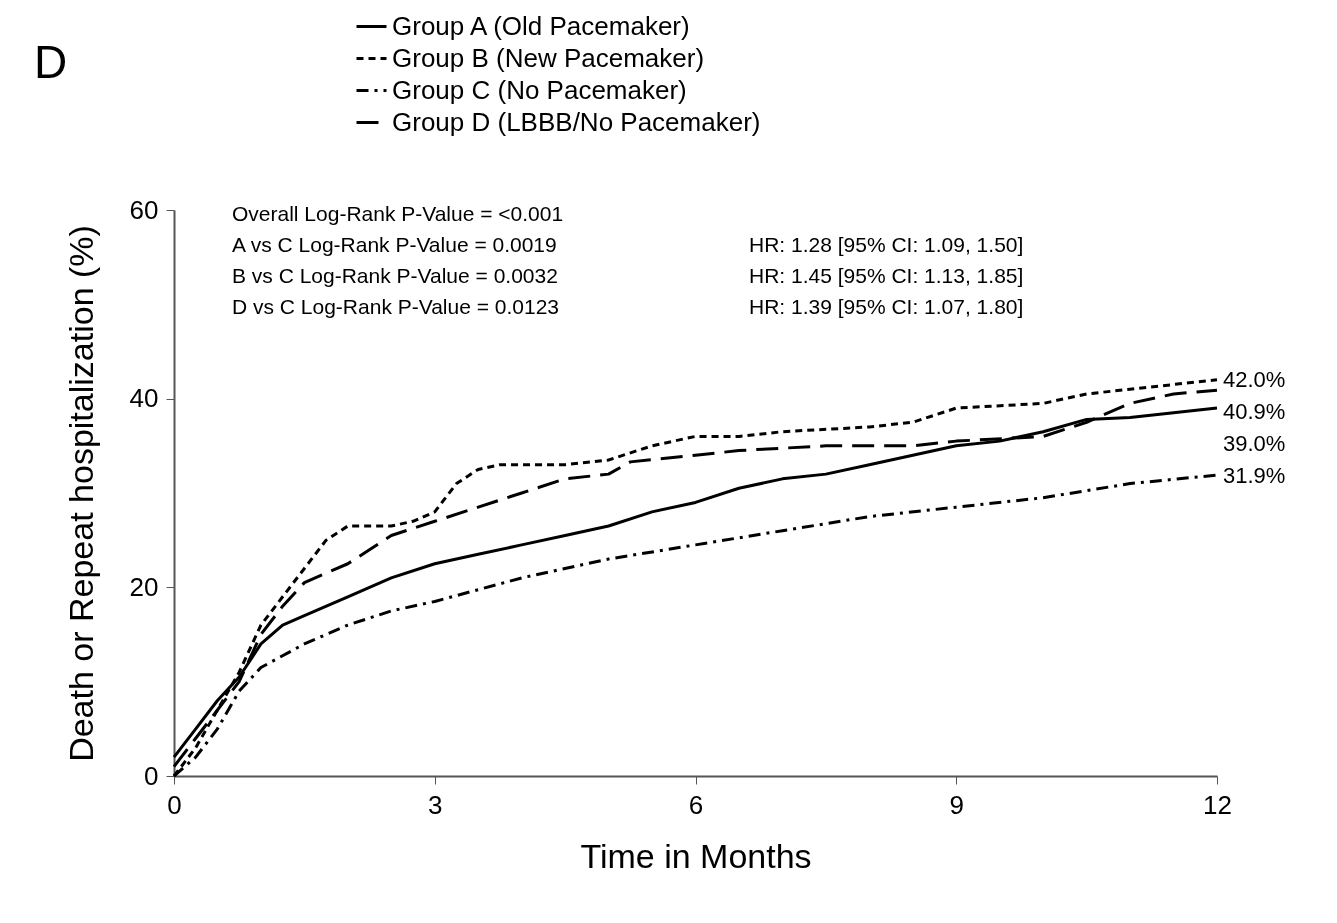 The height and width of the screenshot is (923, 1337). What do you see at coordinates (886, 275) in the screenshot?
I see `annotation: HR: 1.45 [95% CI: 1.13, 1.85]` at bounding box center [886, 275].